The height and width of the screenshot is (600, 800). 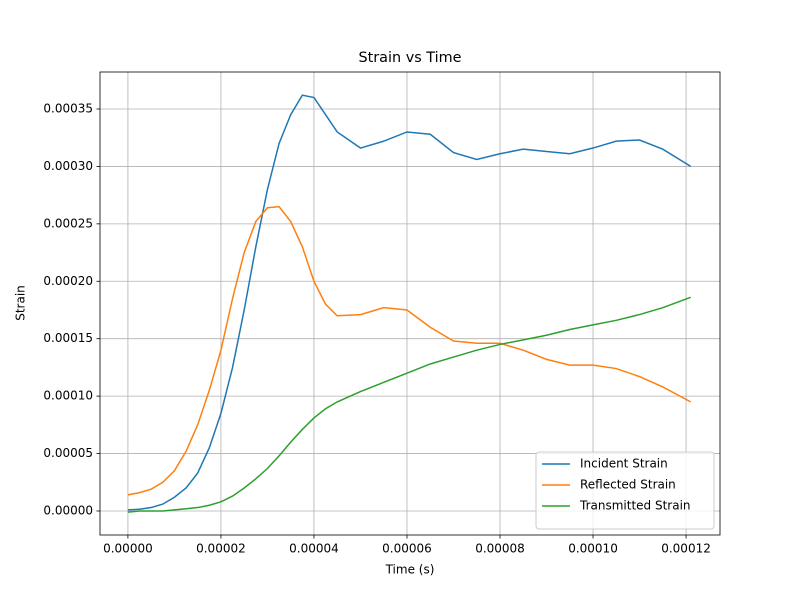 What do you see at coordinates (68, 510) in the screenshot?
I see `y-tick-label: 0.00000` at bounding box center [68, 510].